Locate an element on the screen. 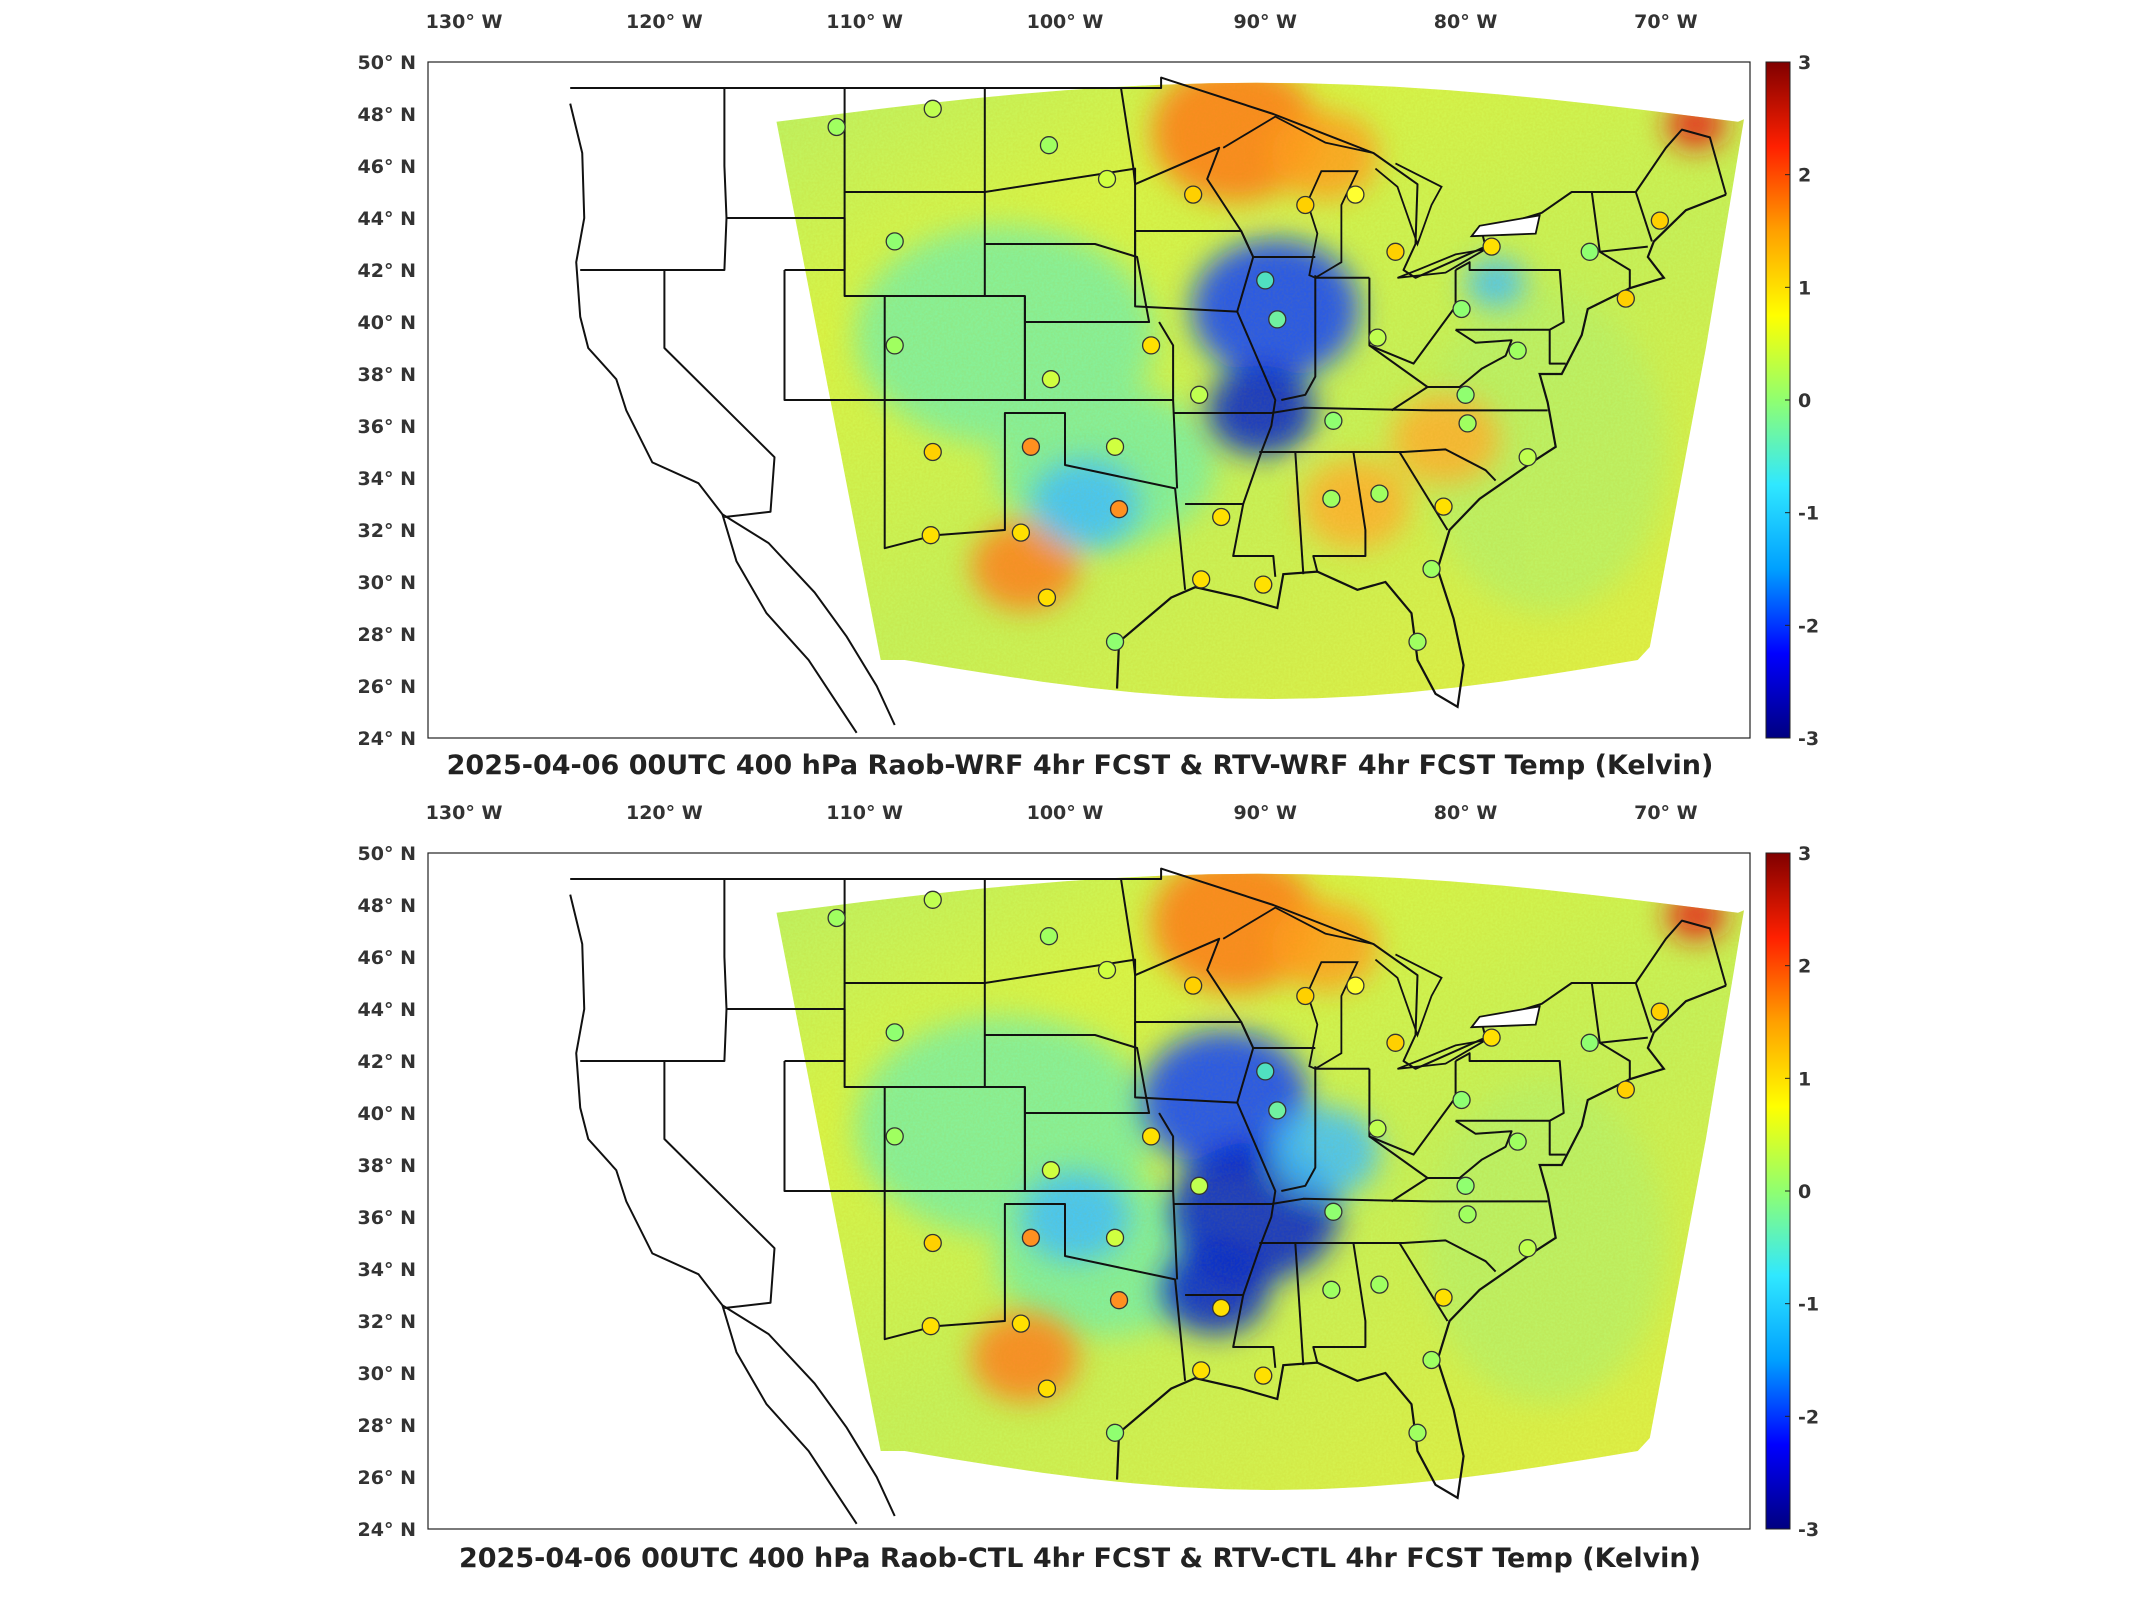  latitude-label: 24° N is located at coordinates (387, 1530).